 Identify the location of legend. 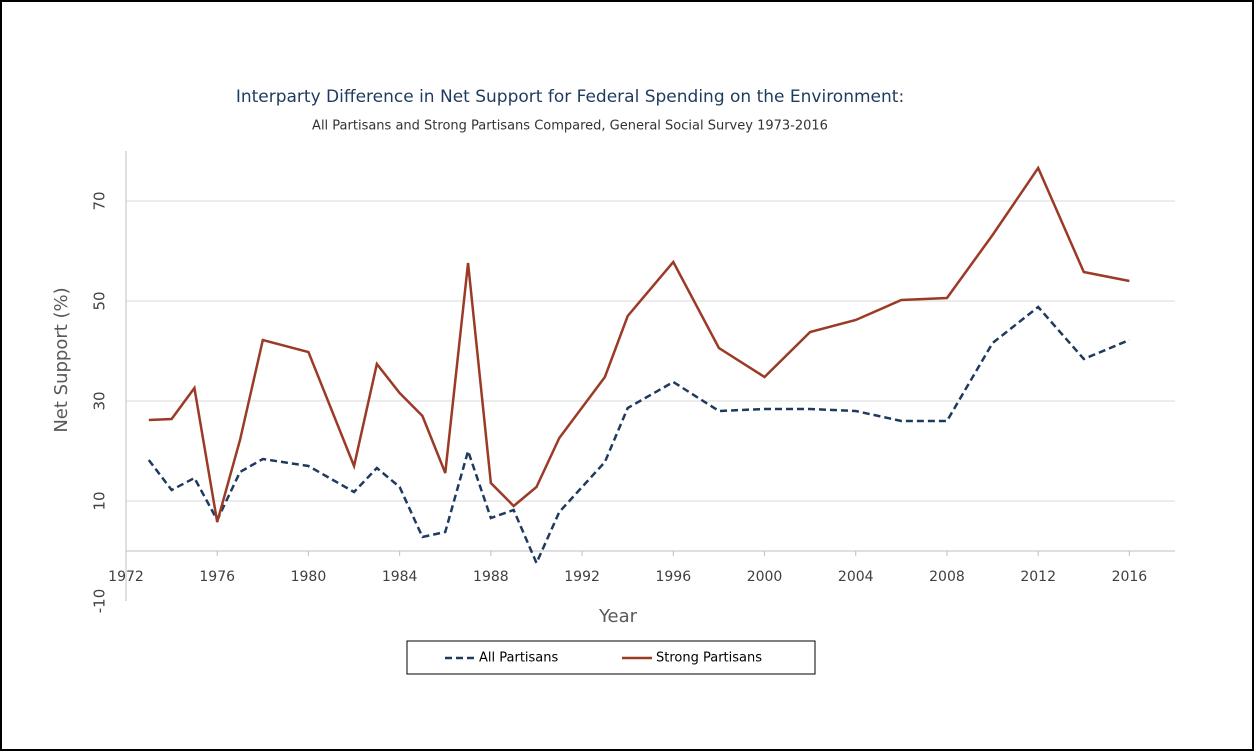
(611, 657).